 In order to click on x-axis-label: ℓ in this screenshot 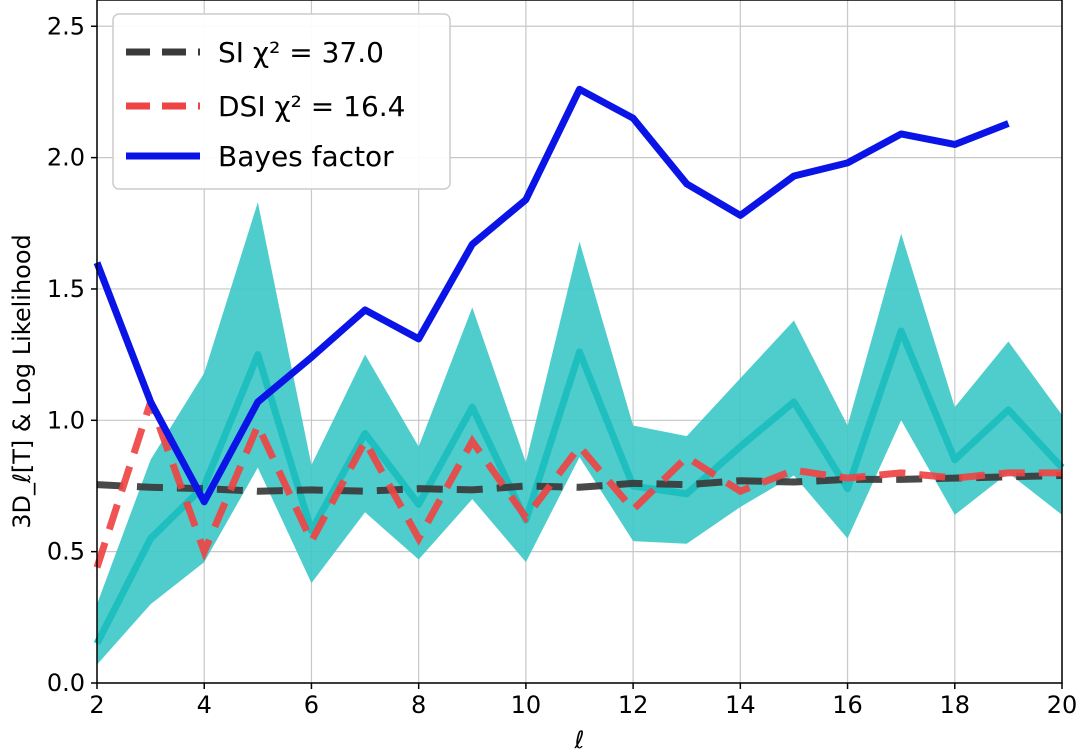, I will do `click(579, 738)`.